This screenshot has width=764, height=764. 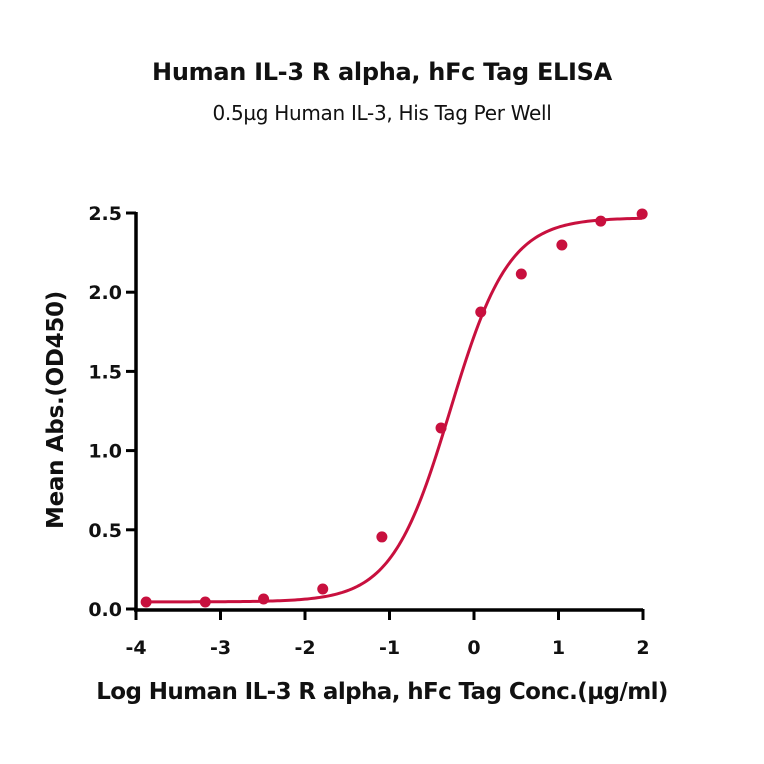 What do you see at coordinates (105, 214) in the screenshot?
I see `y-tick-label: 2.5` at bounding box center [105, 214].